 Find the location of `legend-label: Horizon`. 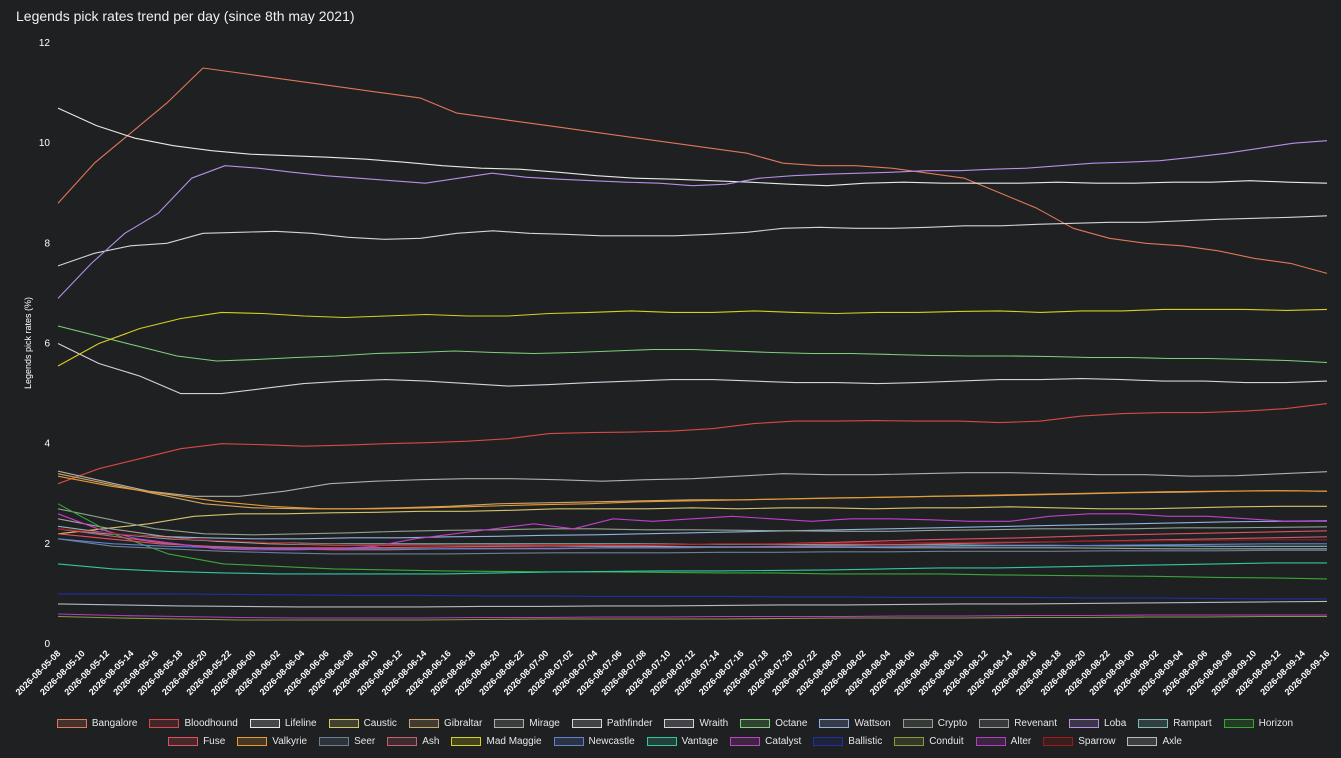

legend-label: Horizon is located at coordinates (1276, 723).